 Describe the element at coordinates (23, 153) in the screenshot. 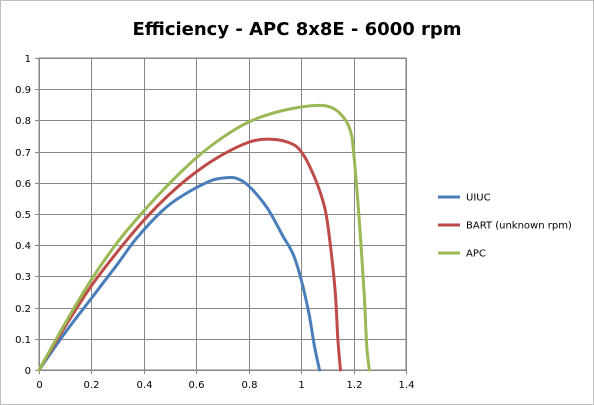

I see `y-tick-label: 0.7` at that location.